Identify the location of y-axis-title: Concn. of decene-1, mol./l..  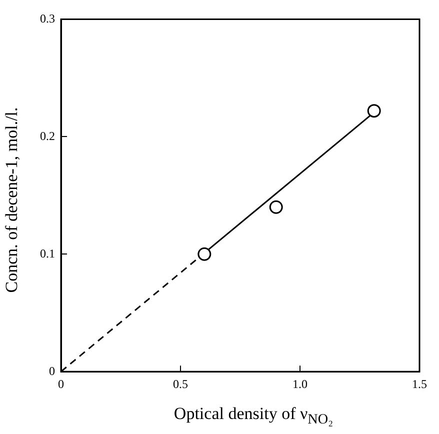
(12, 200).